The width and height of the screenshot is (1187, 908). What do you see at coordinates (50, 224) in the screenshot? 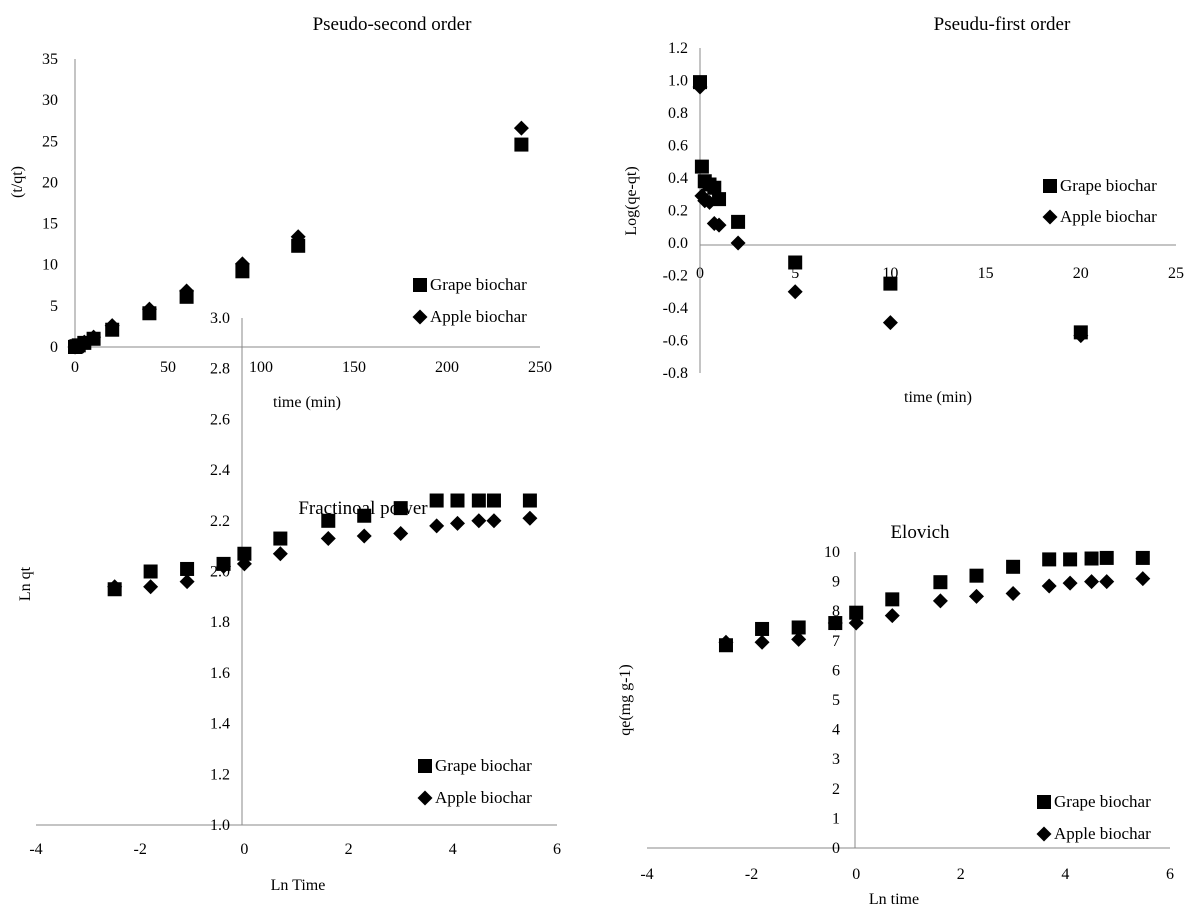
I see `y-tick-label: 15` at bounding box center [50, 224].